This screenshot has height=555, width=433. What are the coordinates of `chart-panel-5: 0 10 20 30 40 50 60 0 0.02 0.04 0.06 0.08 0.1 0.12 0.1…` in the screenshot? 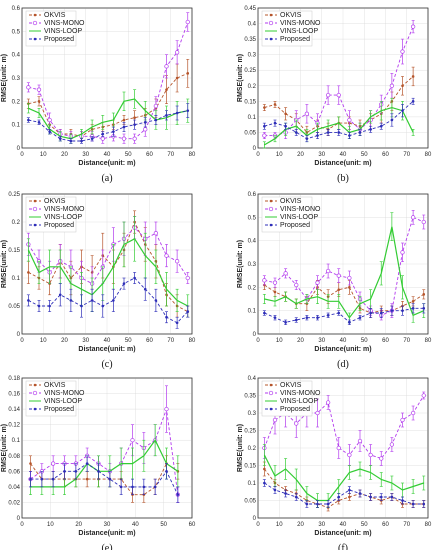 It's located at (98, 465).